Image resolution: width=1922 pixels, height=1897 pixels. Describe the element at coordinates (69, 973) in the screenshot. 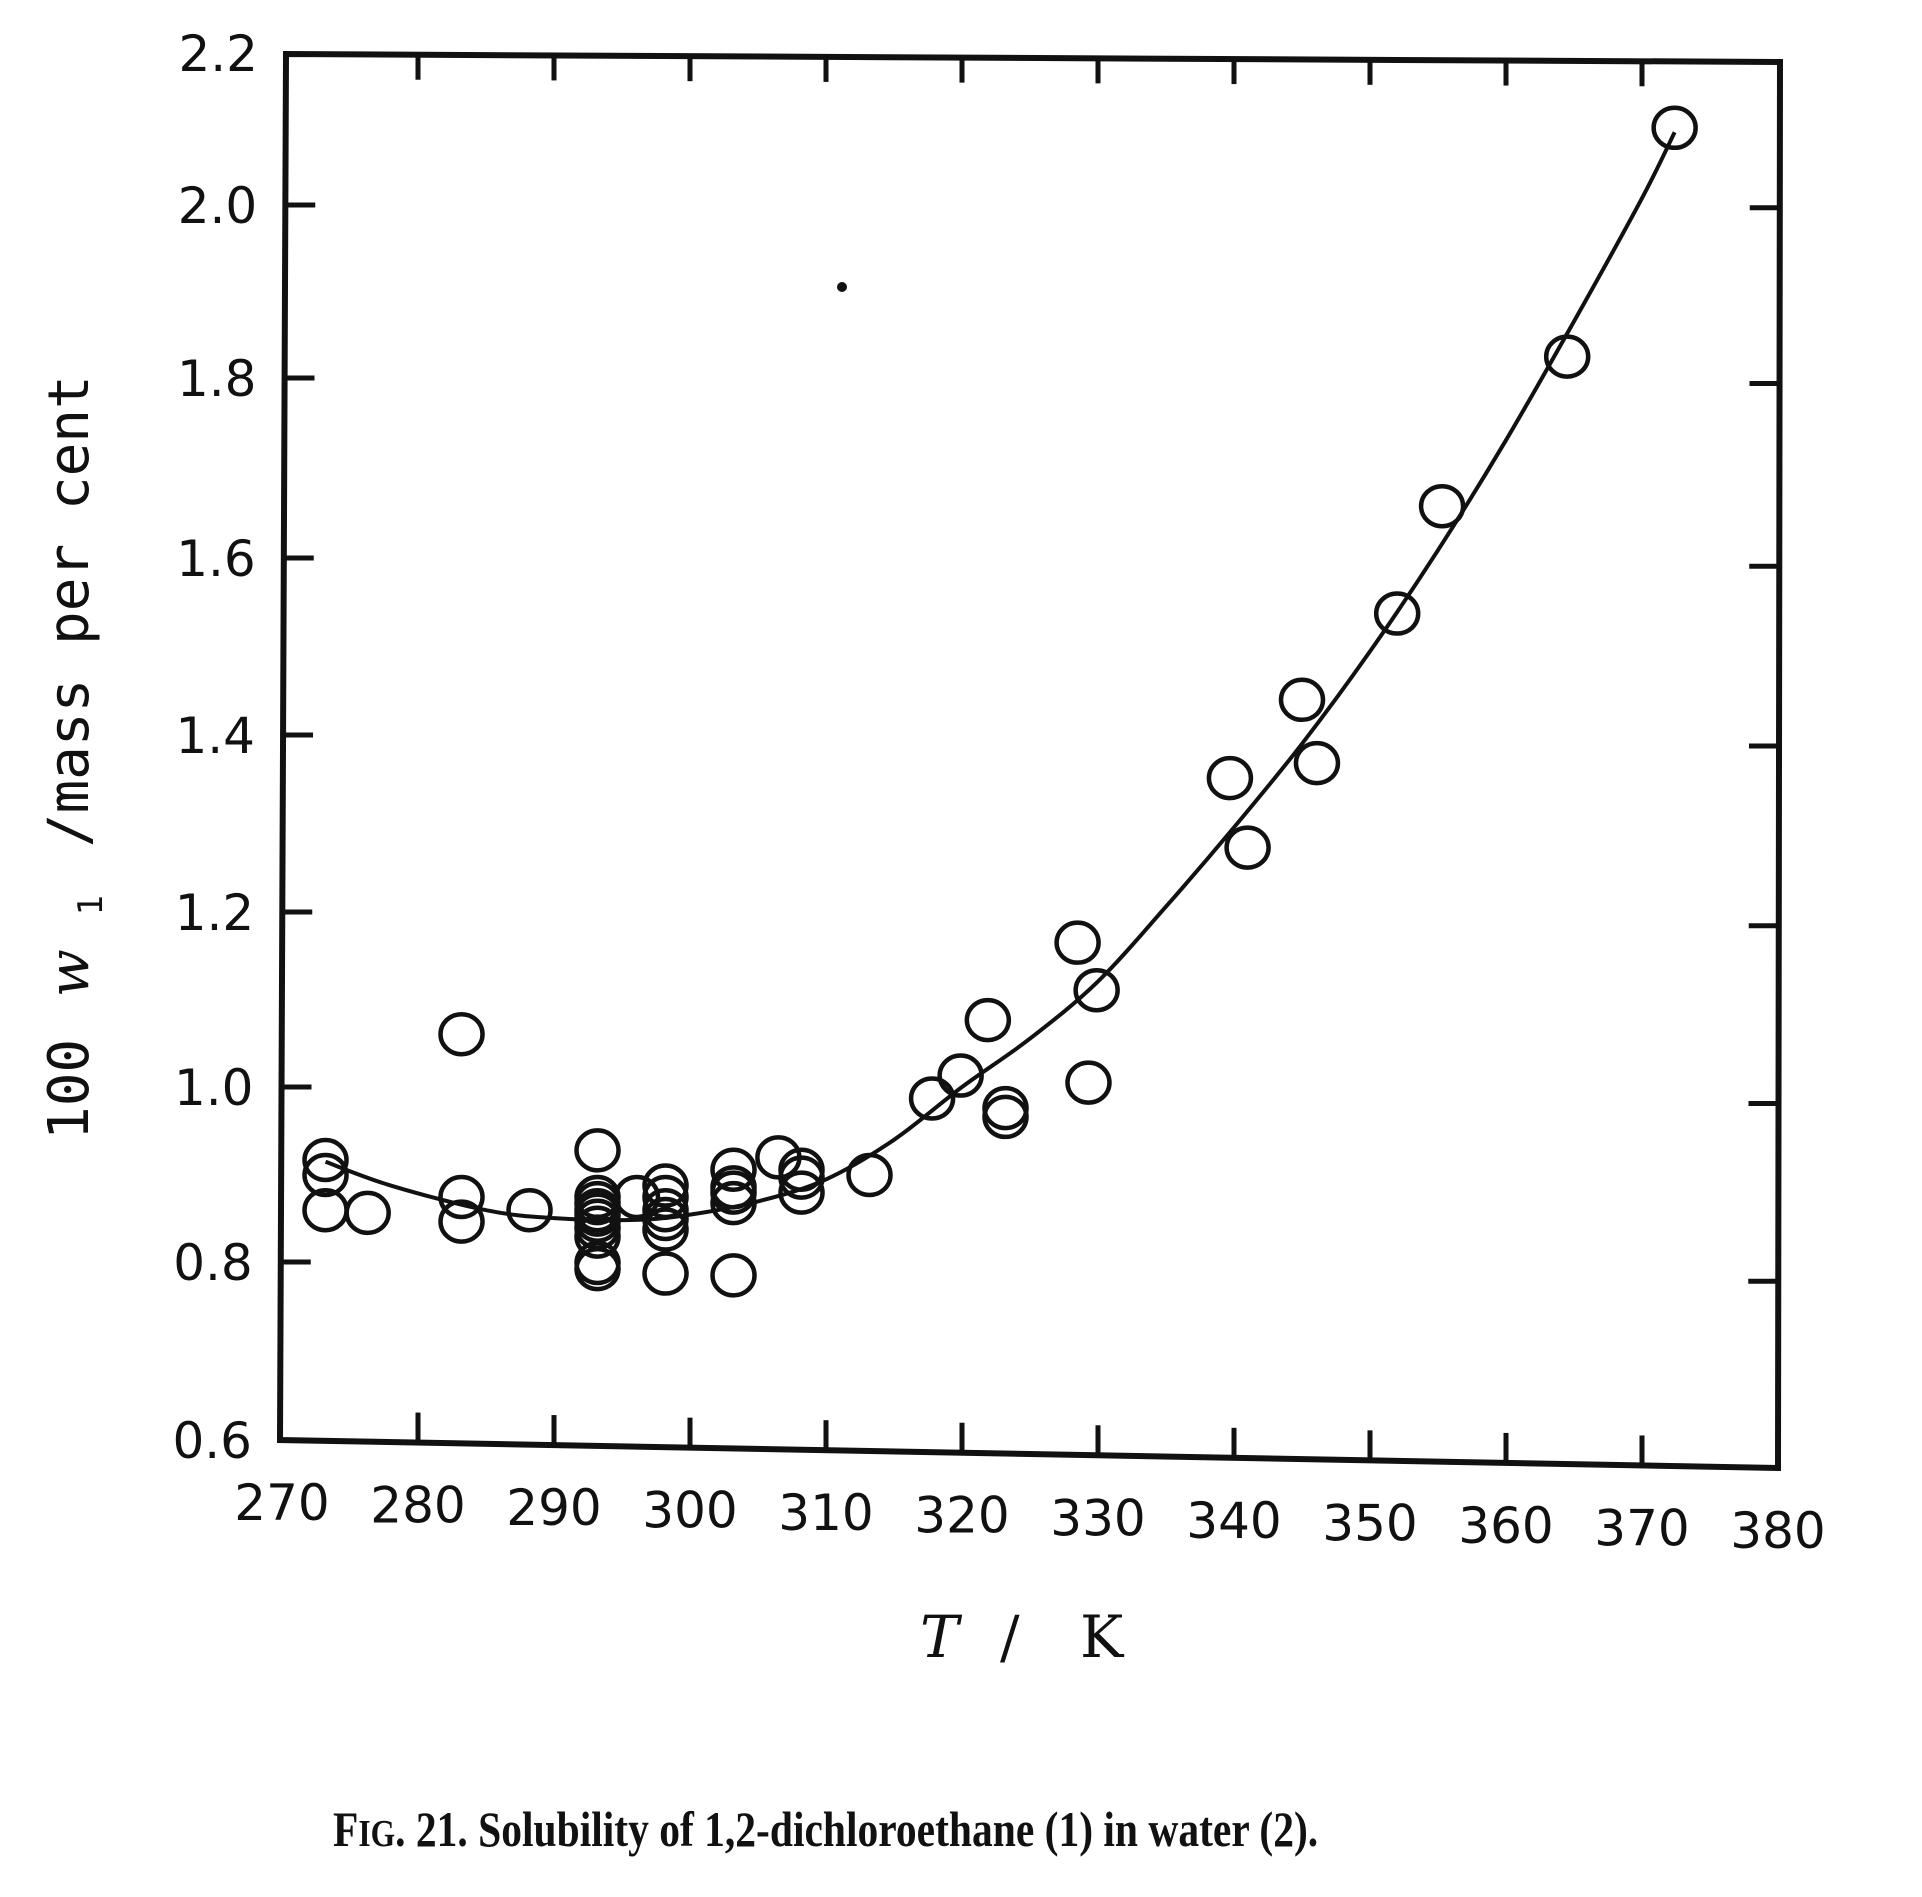

I see `y-axis-title-variable: w` at that location.